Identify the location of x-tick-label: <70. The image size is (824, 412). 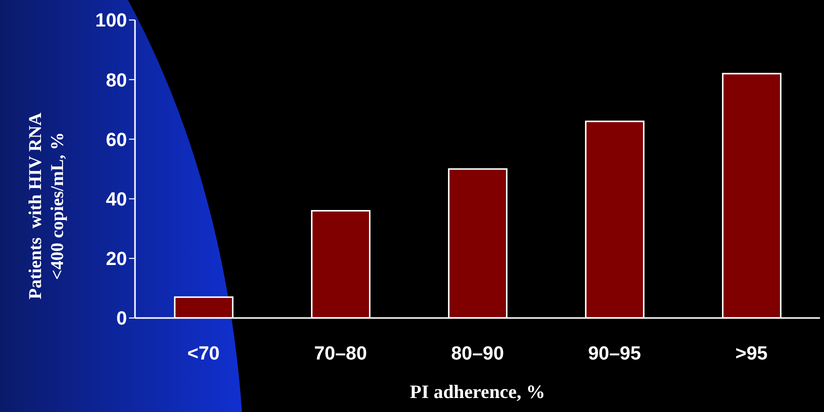
(203, 353).